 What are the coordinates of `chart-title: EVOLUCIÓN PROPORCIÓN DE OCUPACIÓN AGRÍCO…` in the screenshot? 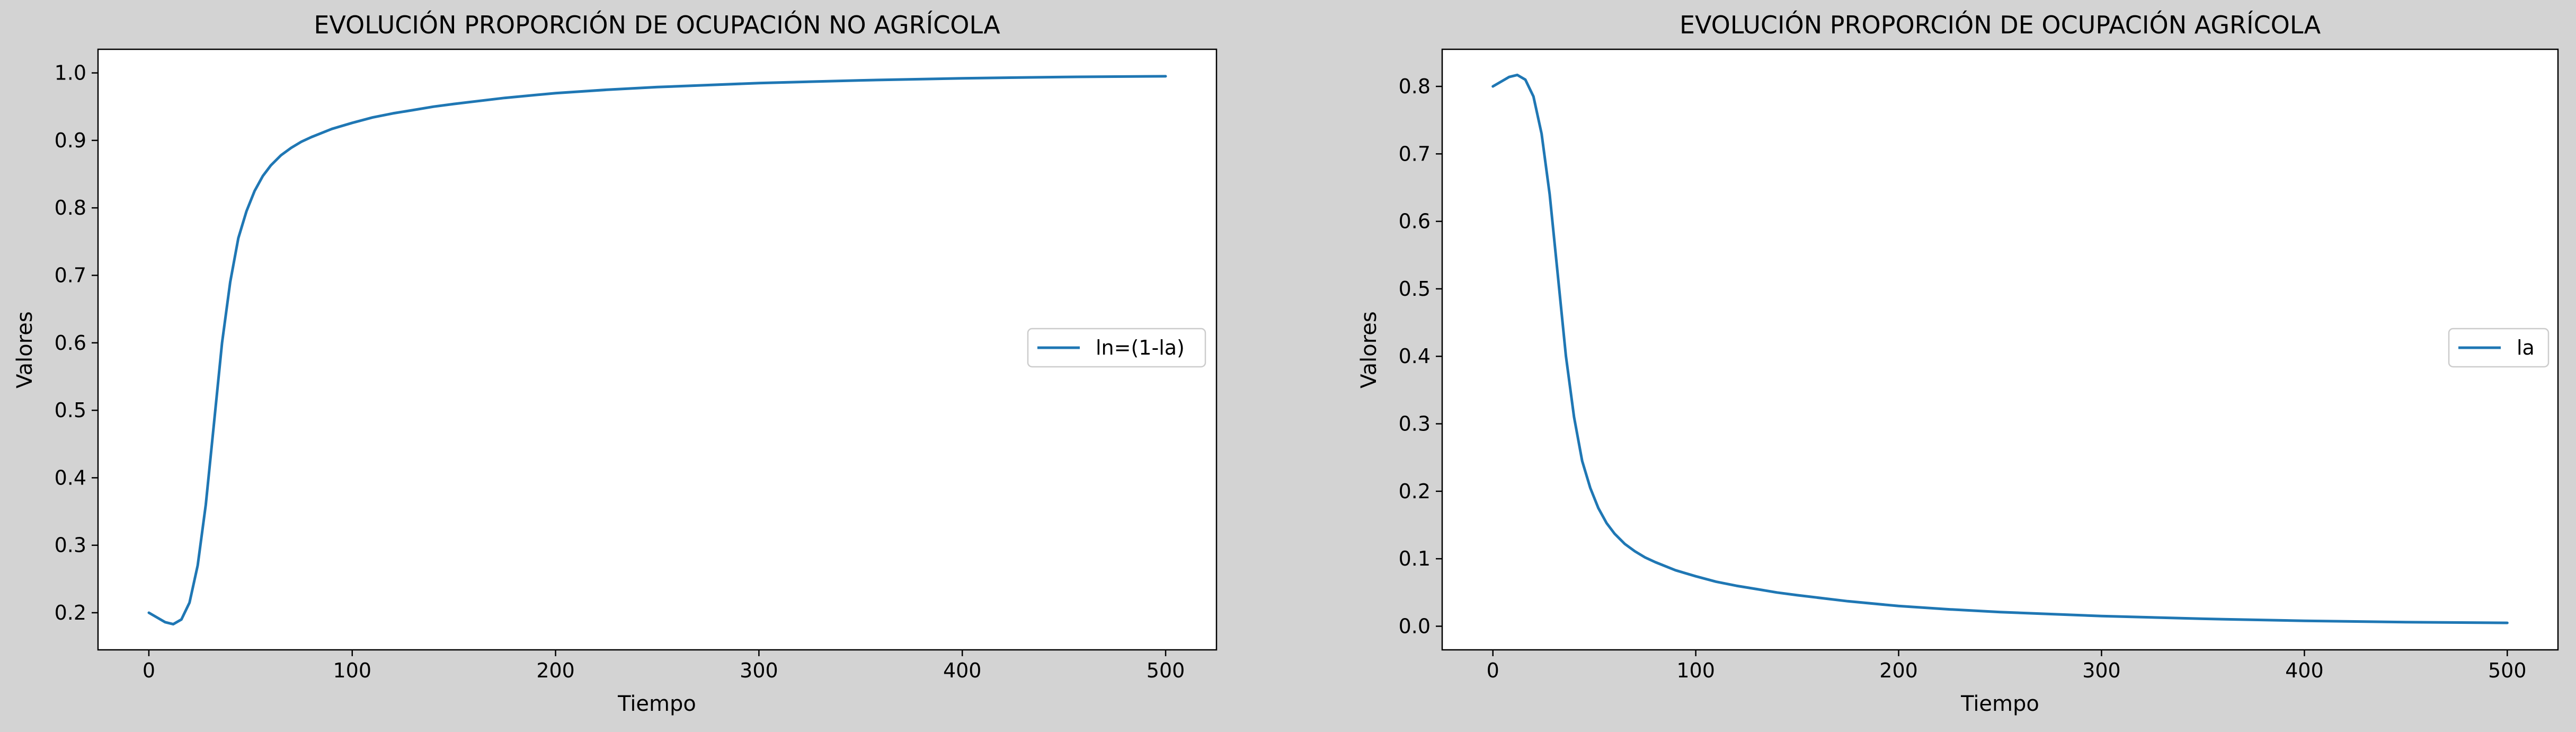 It's located at (2001, 25).